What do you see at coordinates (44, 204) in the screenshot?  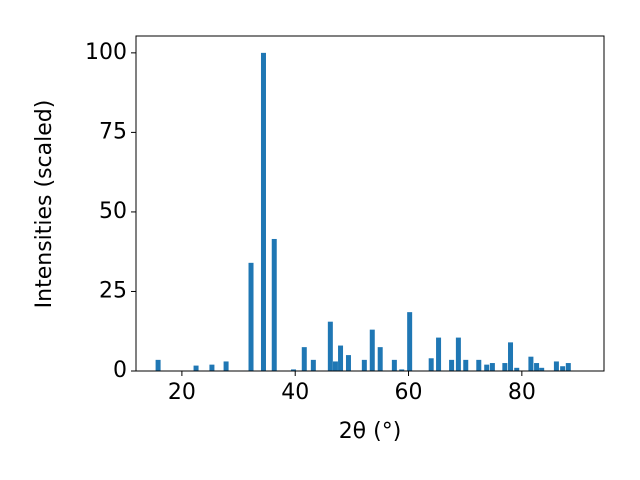 I see `y-axis-label: Intensities (scaled)` at bounding box center [44, 204].